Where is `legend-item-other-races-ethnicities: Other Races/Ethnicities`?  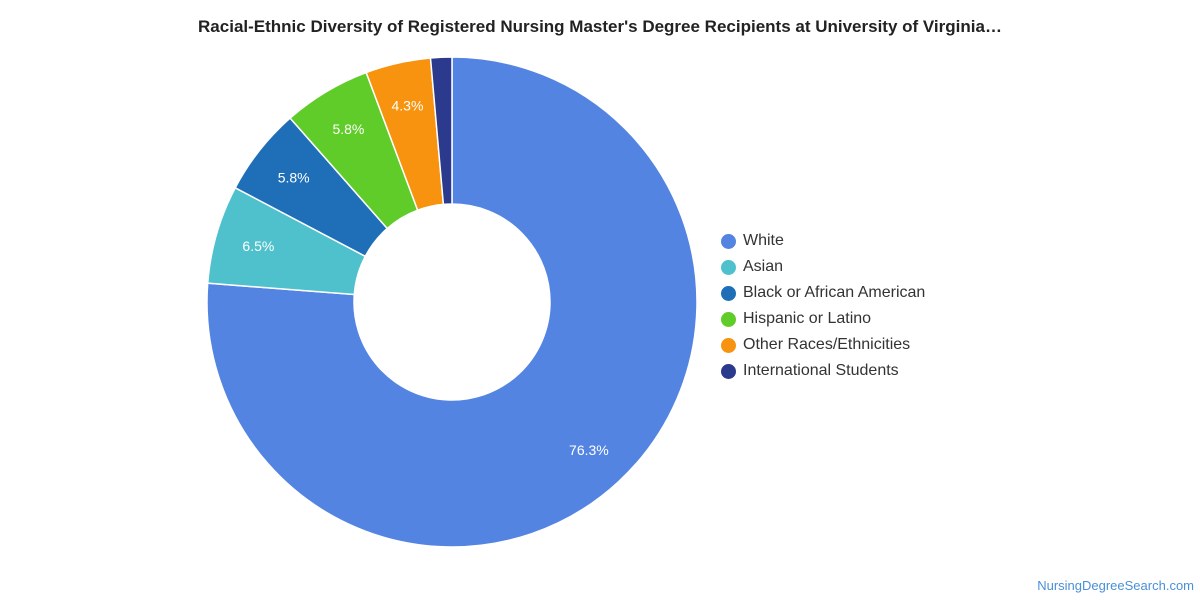
legend-item-other-races-ethnicities: Other Races/Ethnicities is located at coordinates (823, 345).